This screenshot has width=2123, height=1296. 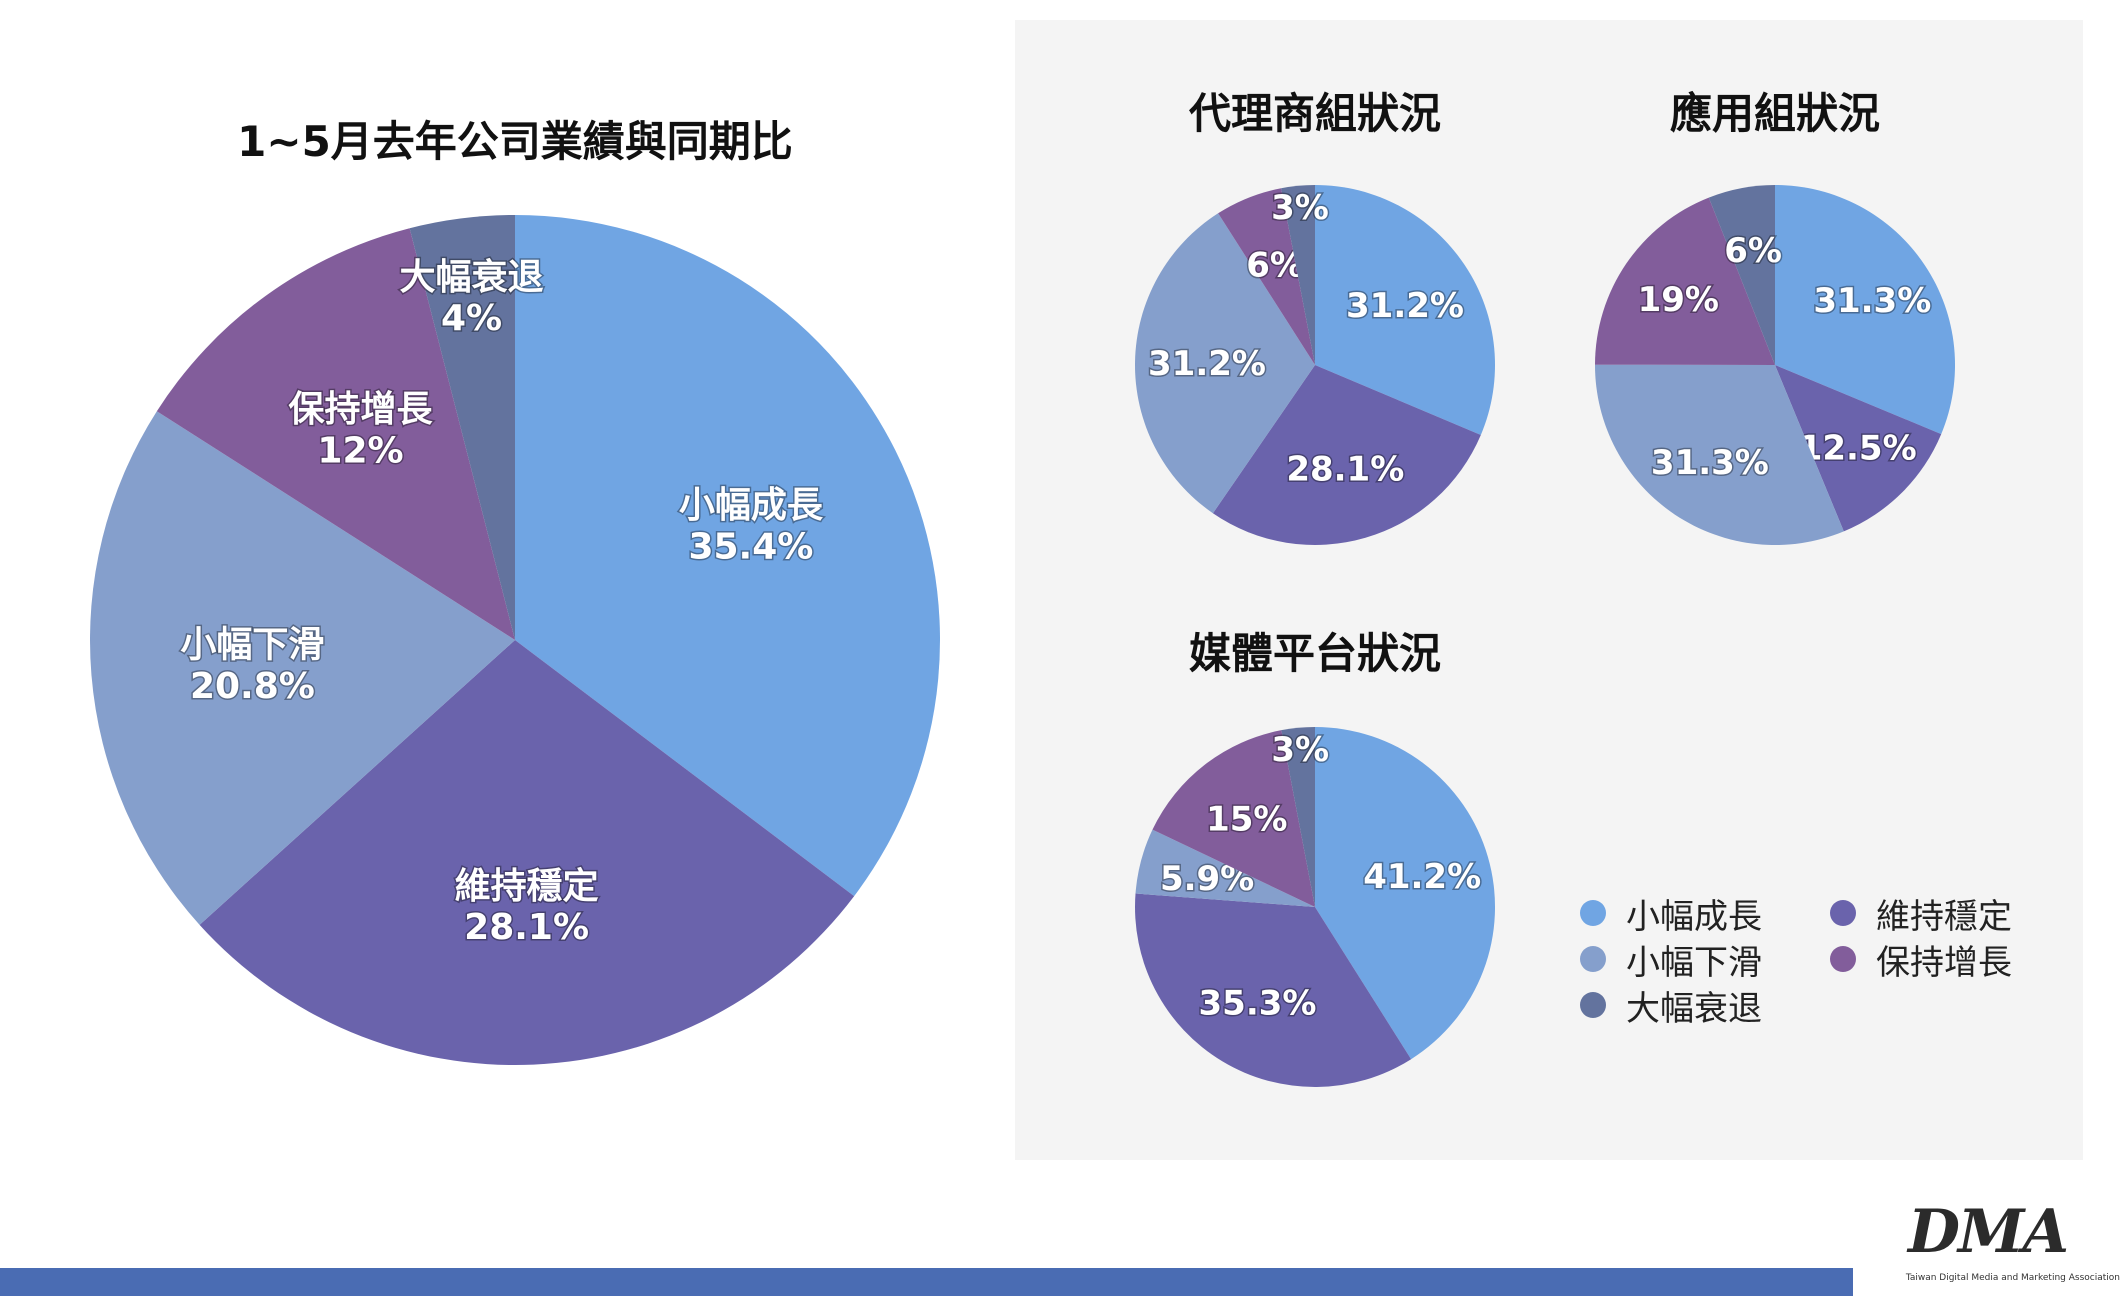 What do you see at coordinates (360, 451) in the screenshot?
I see `slice-value-label: 12%` at bounding box center [360, 451].